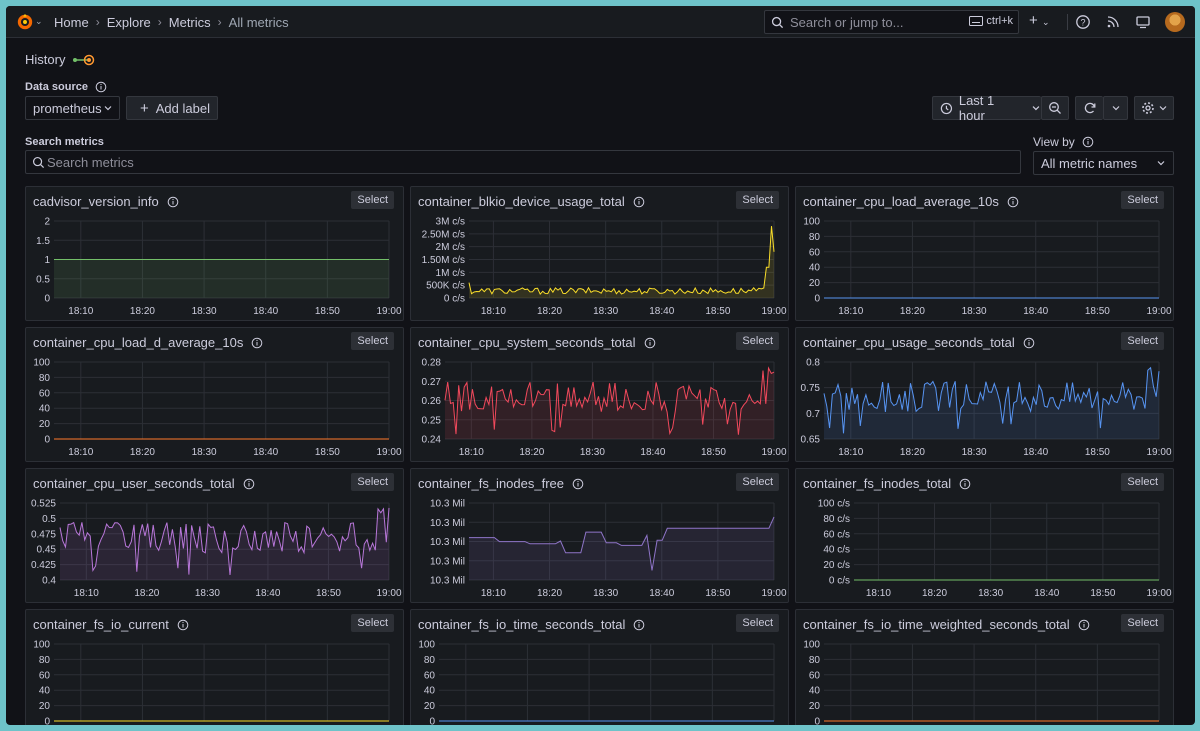  I want to click on series-area, so click(609, 403).